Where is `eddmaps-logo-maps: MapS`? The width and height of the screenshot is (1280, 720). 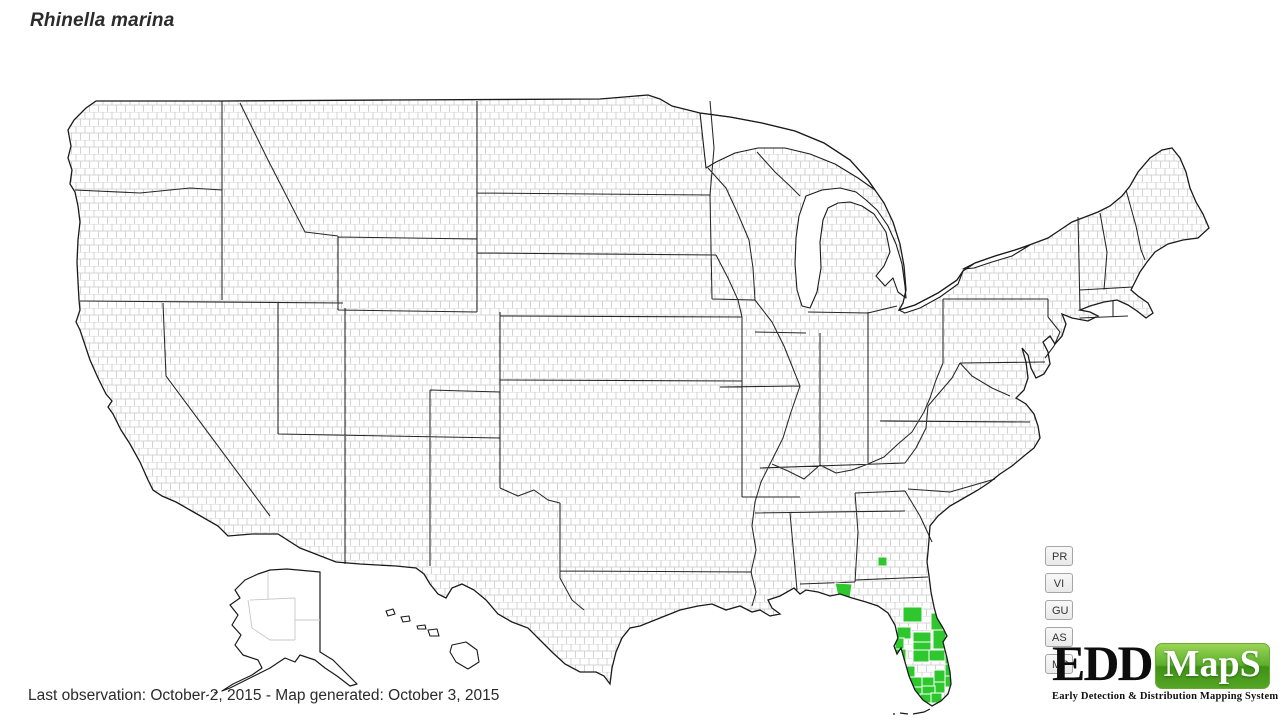
eddmaps-logo-maps: MapS is located at coordinates (1212, 666).